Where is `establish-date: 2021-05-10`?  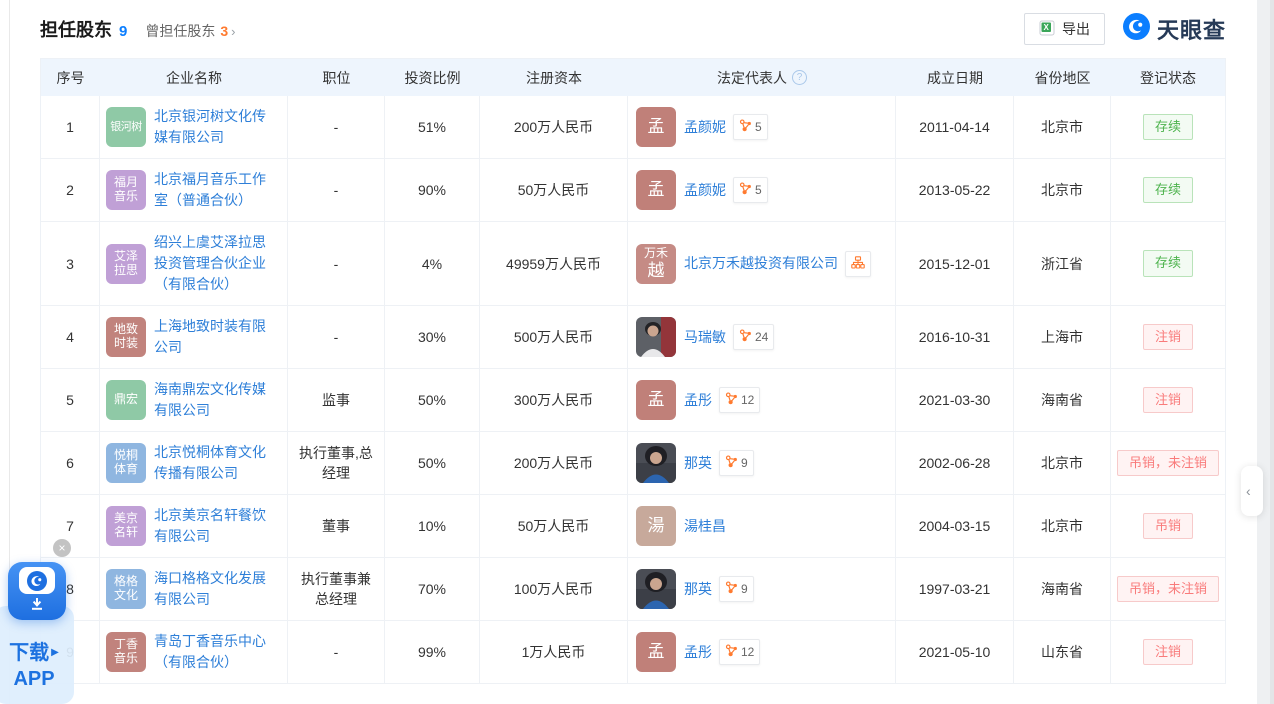 establish-date: 2021-05-10 is located at coordinates (954, 652).